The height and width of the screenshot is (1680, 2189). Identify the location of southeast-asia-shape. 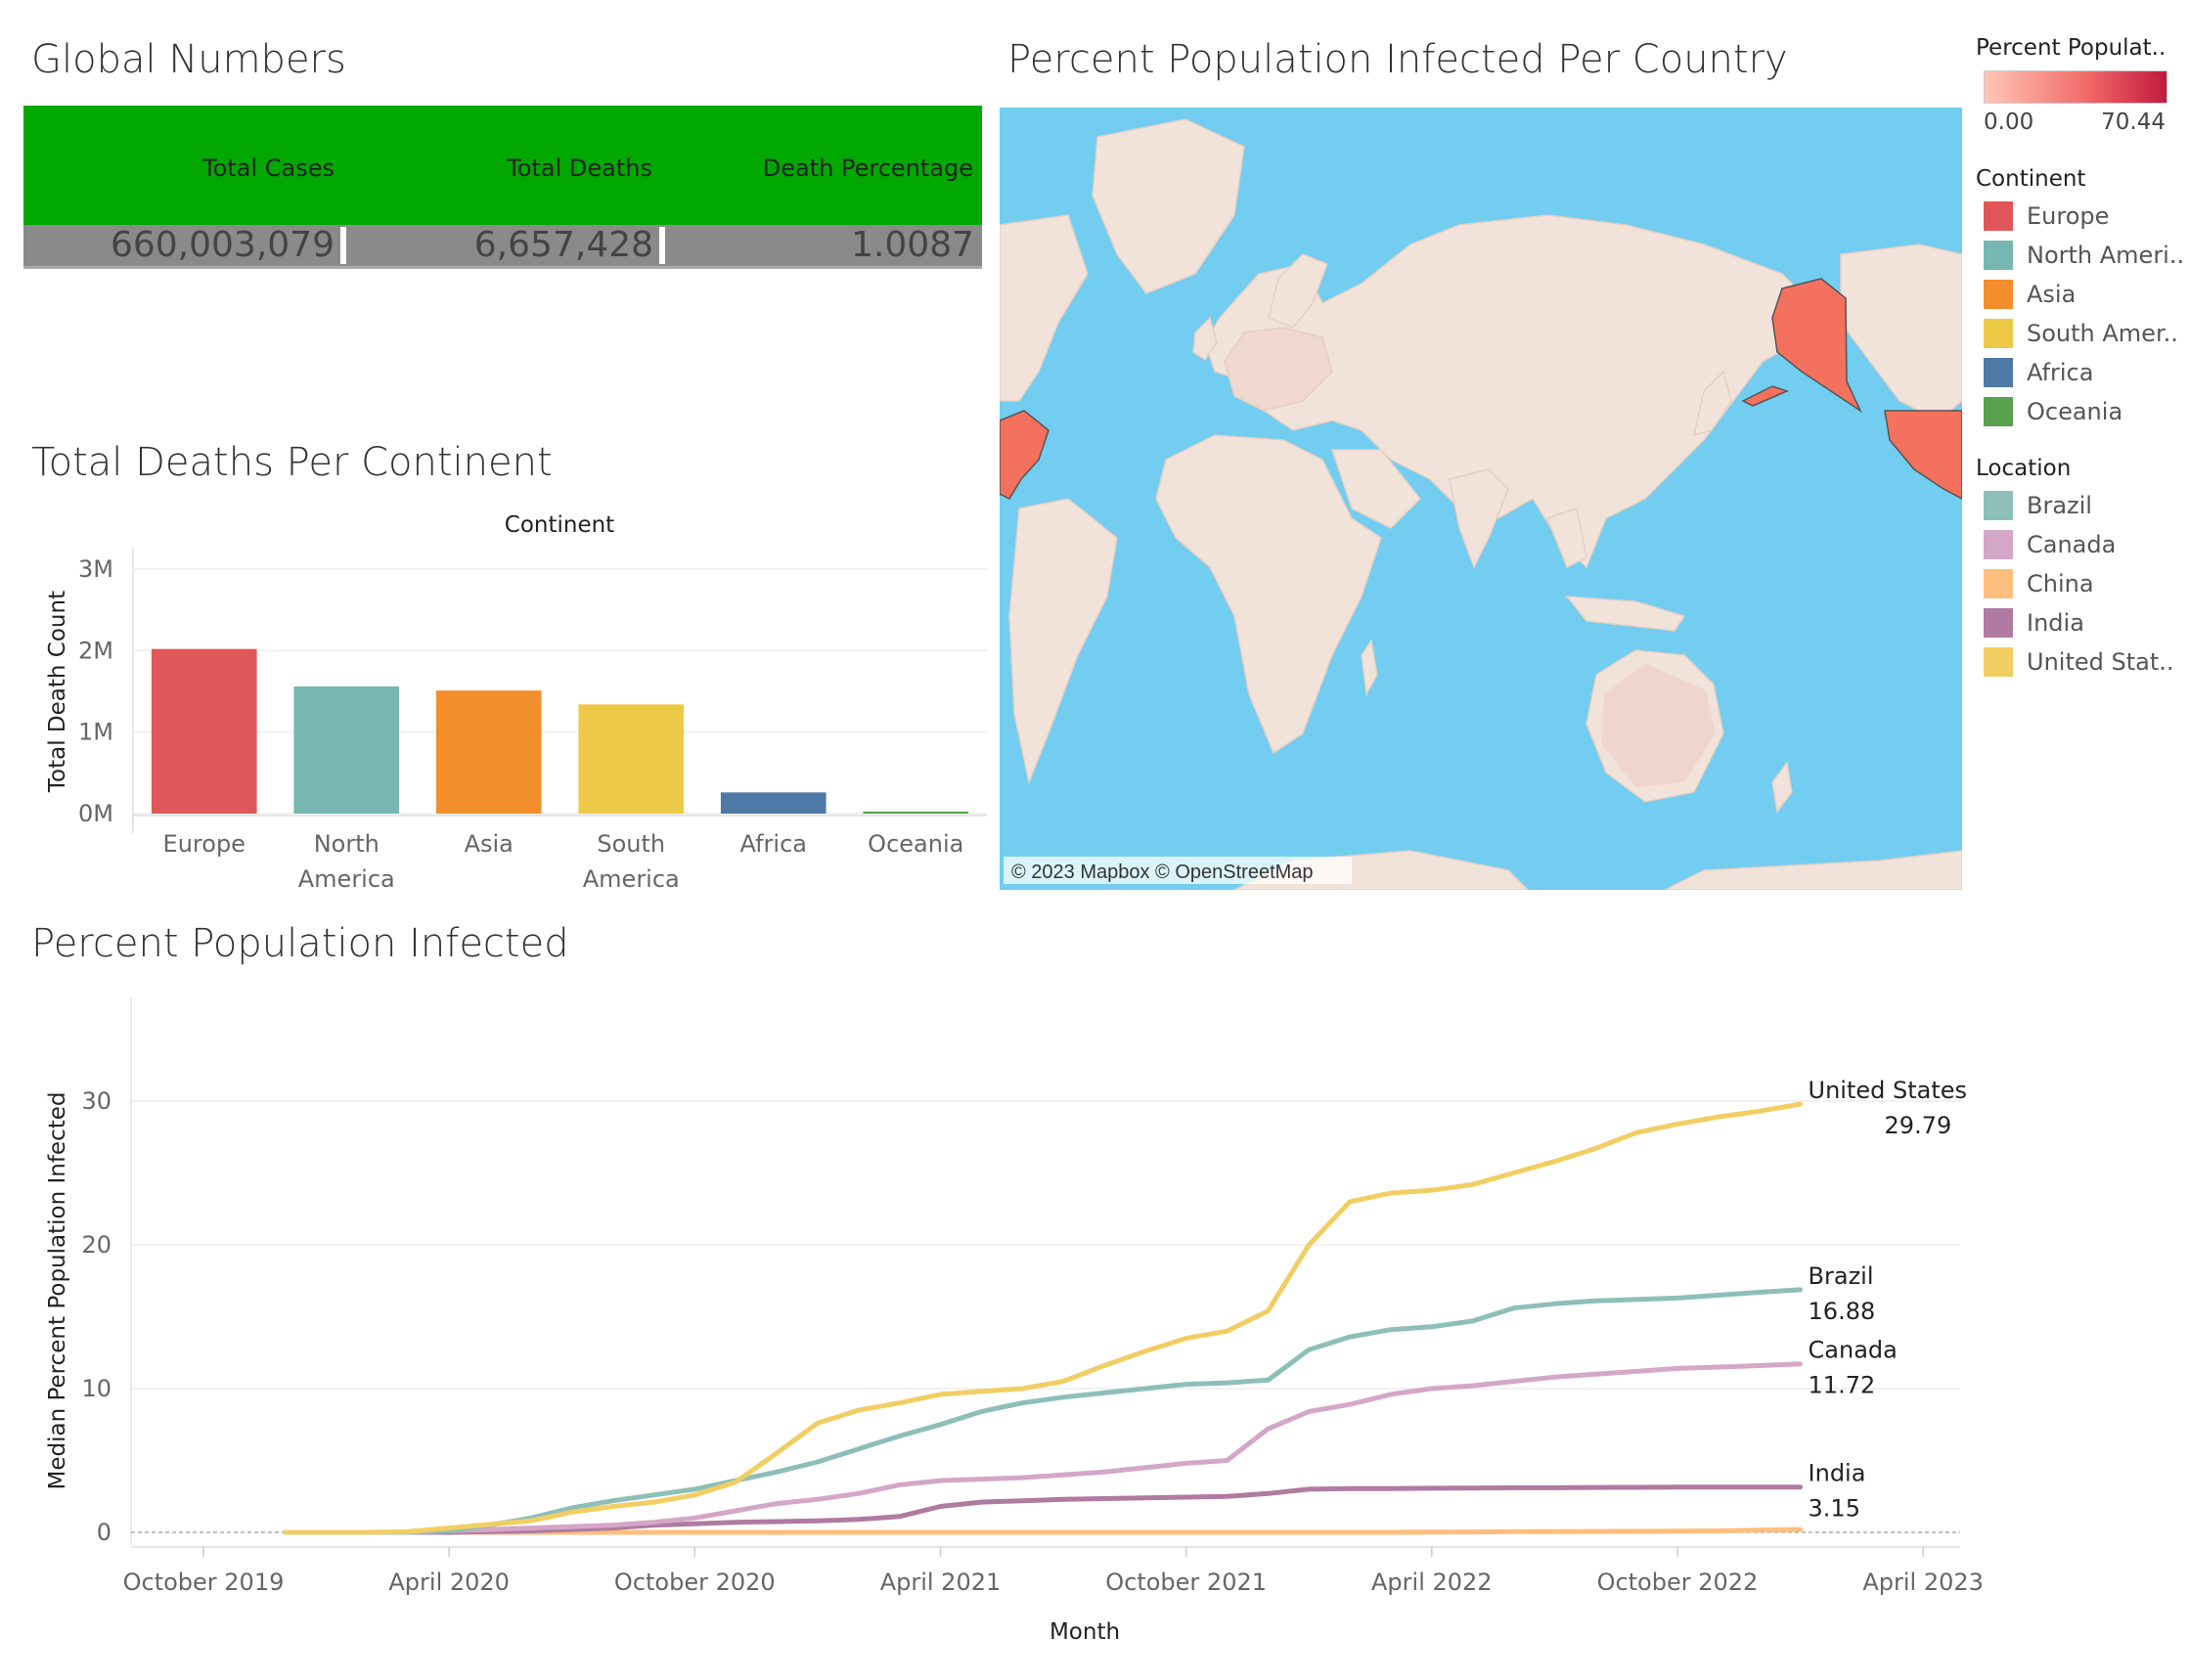
(1616, 570).